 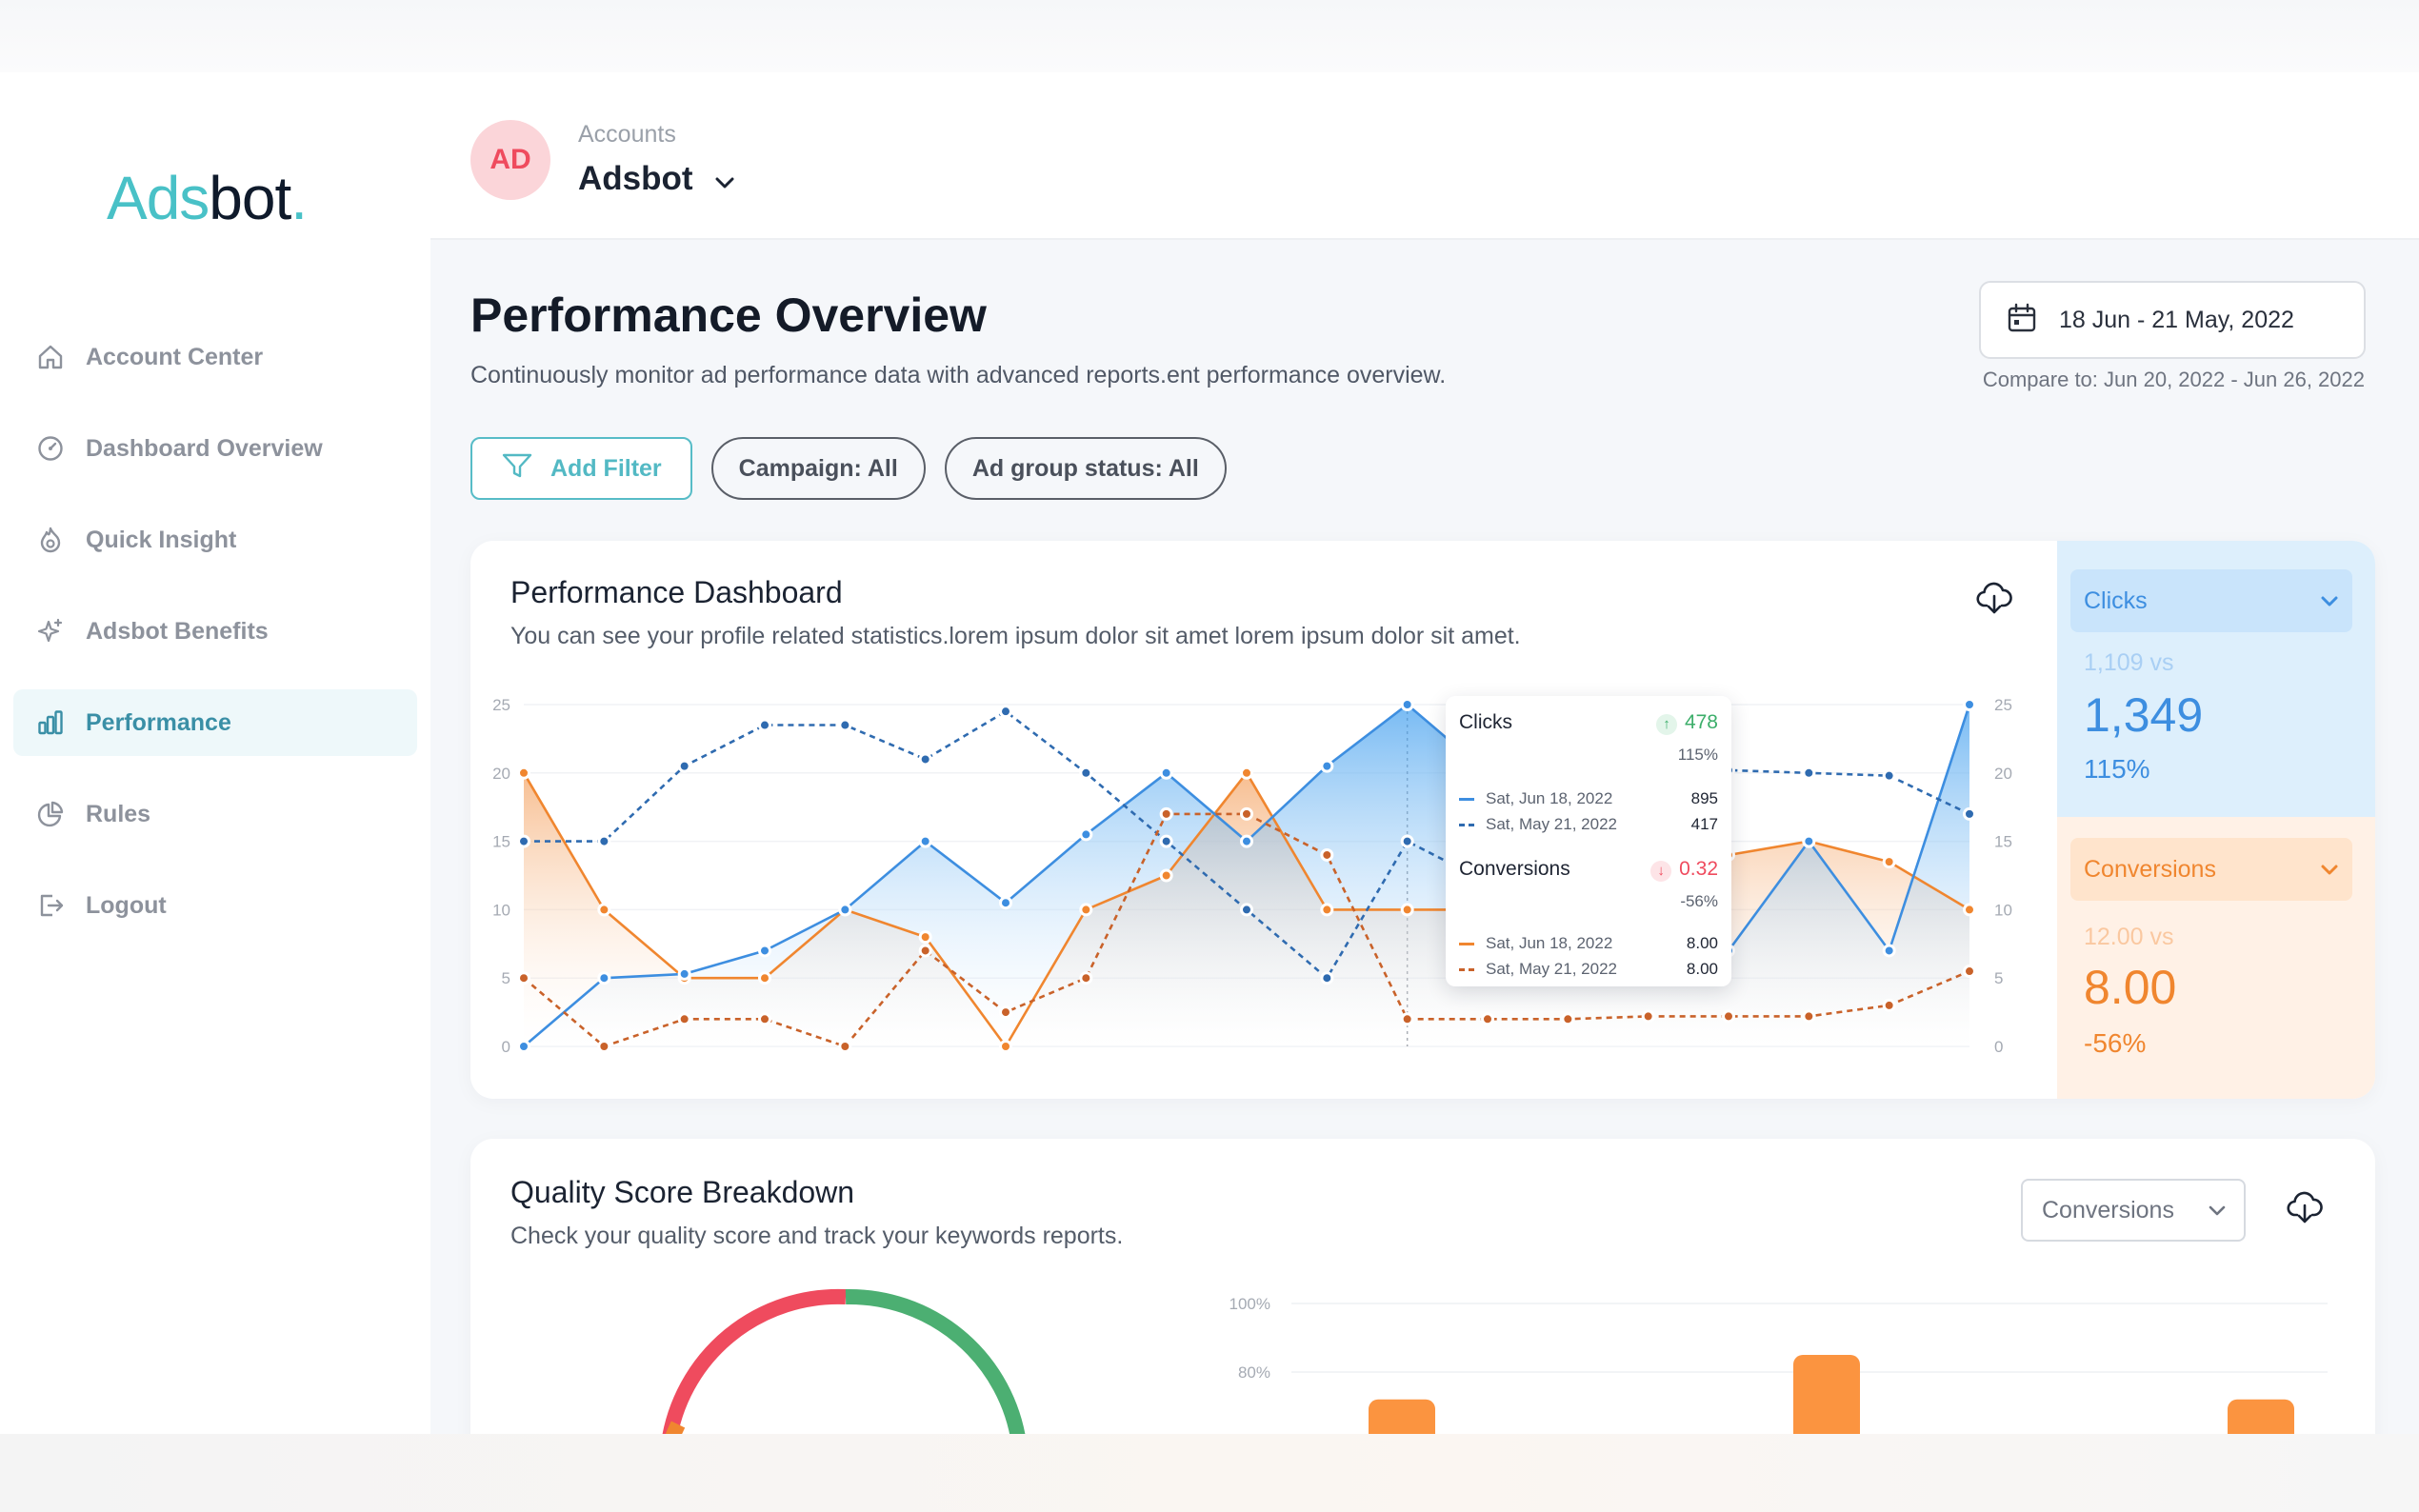 I want to click on tooltip-legend-solid-blue: Sat, Jun 18, 2022, so click(x=1535, y=798).